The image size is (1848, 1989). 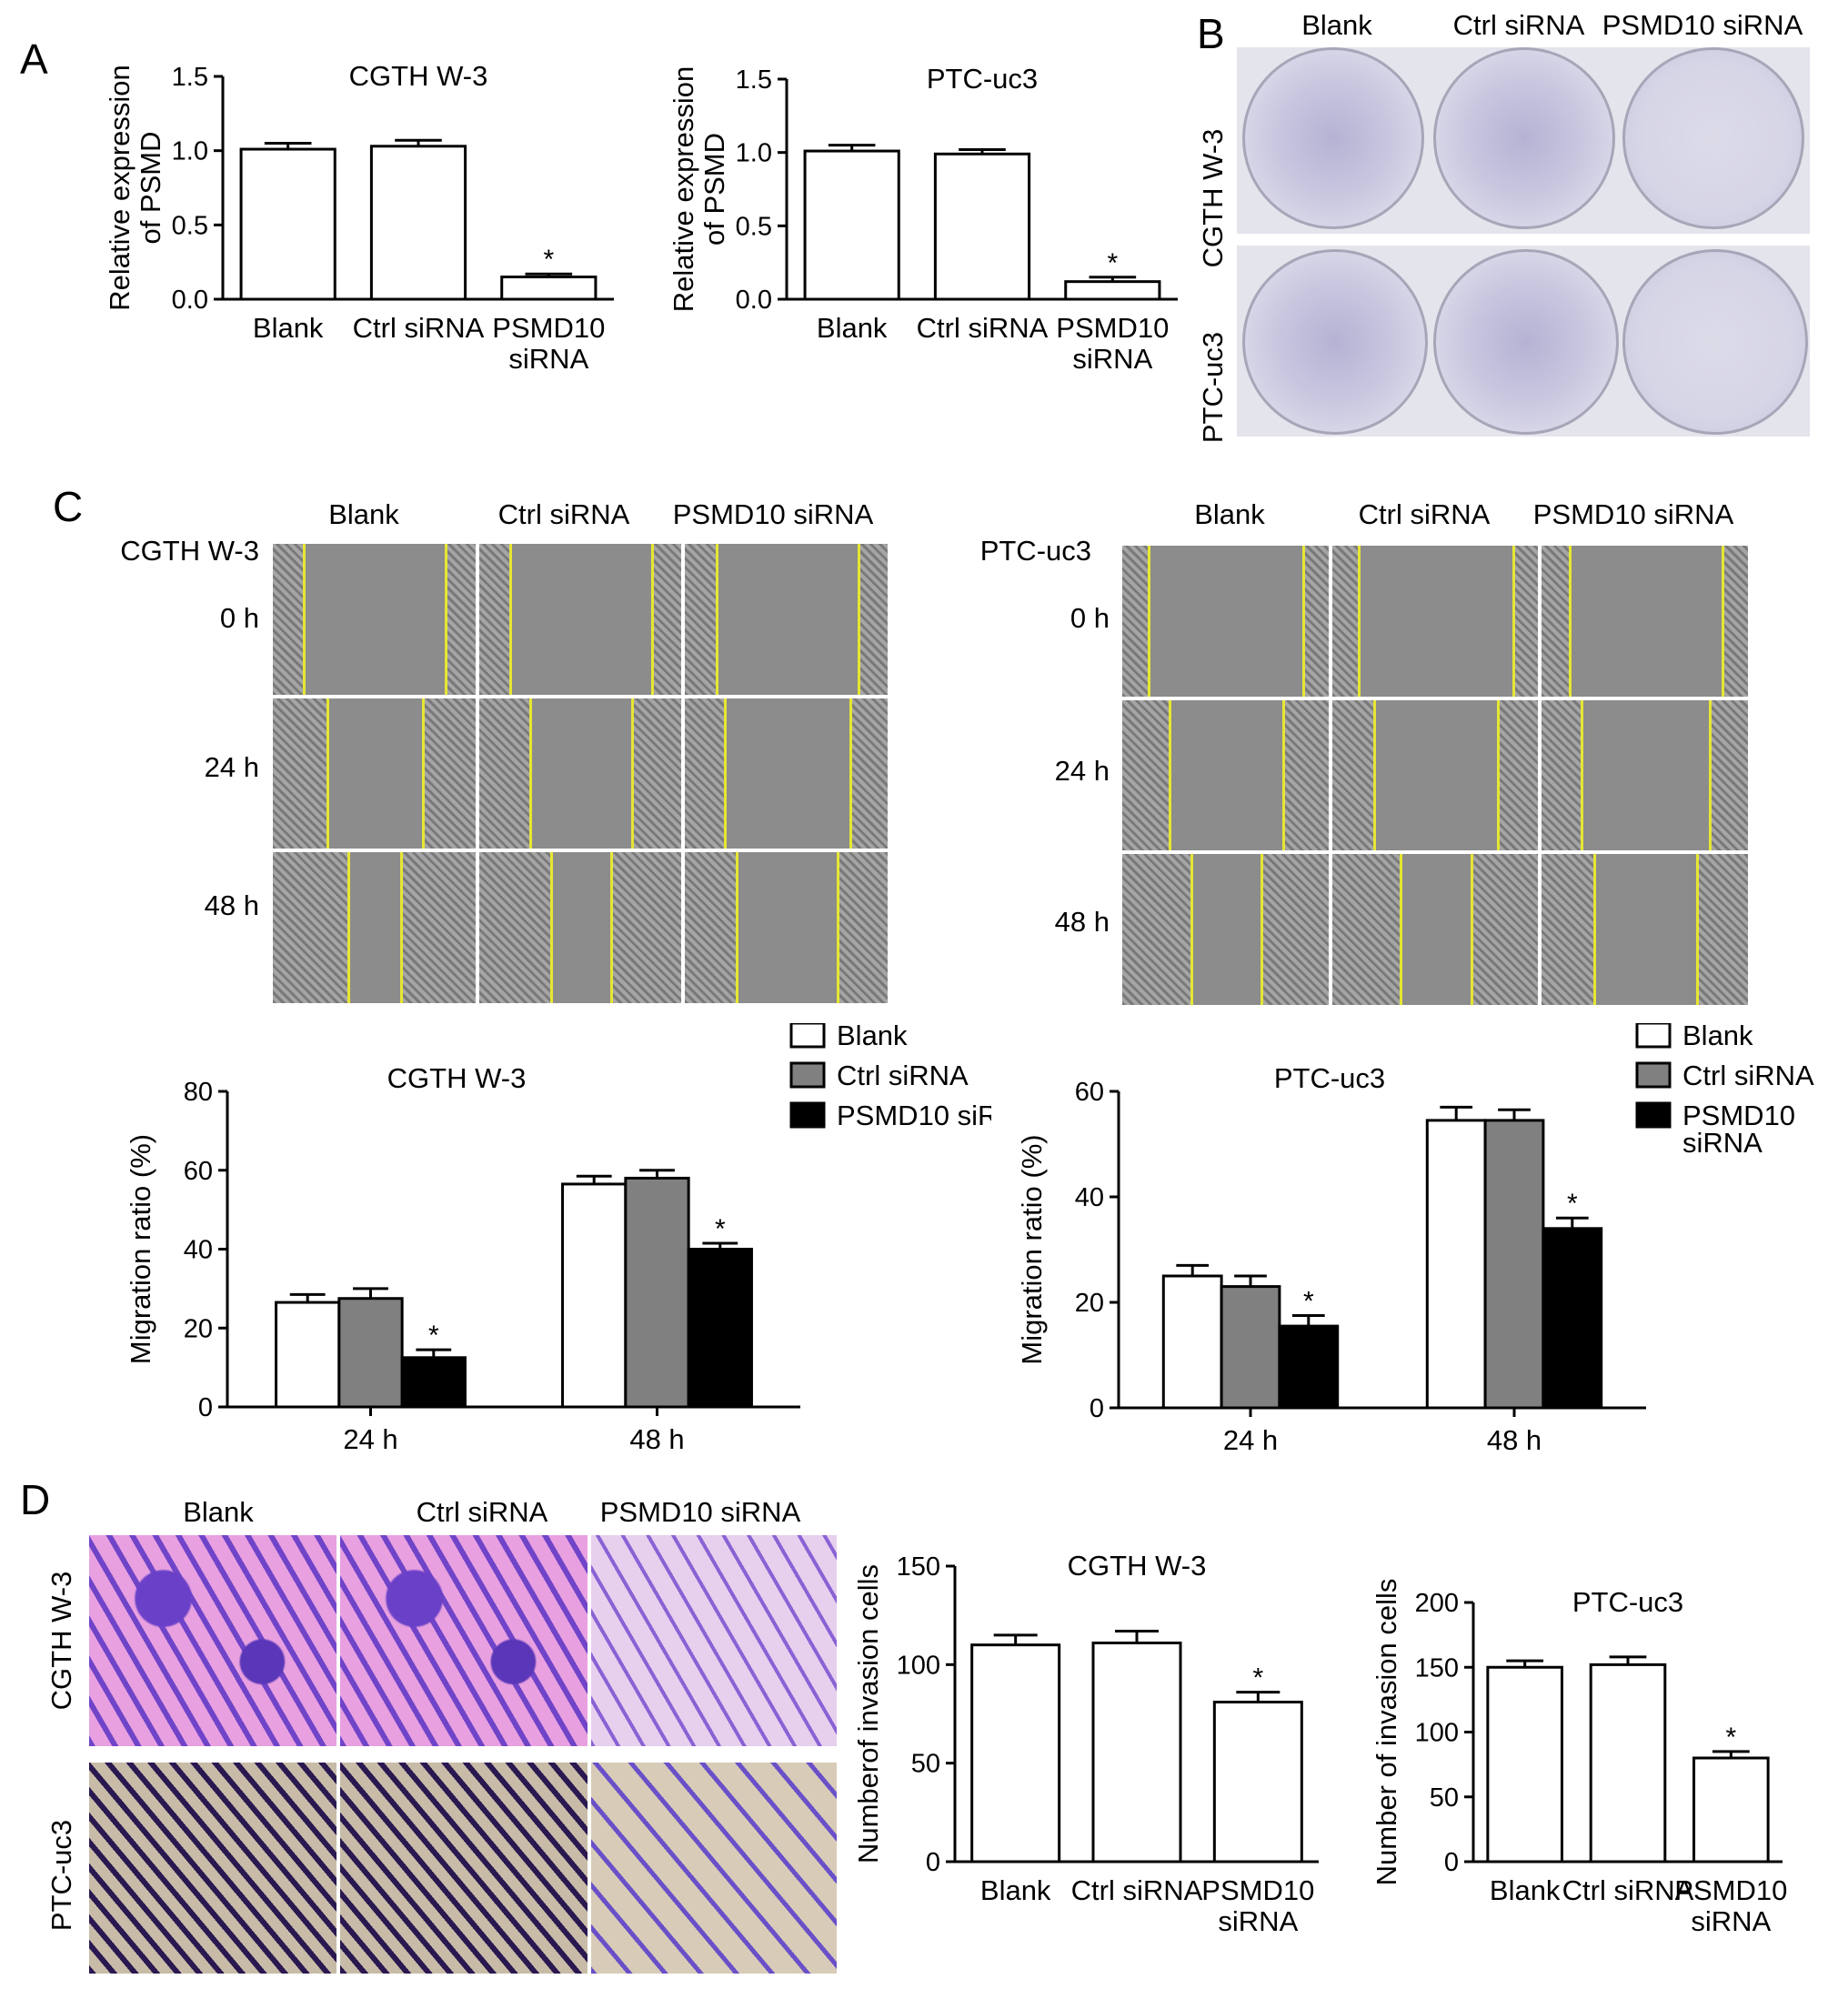 I want to click on panel-c-right-col-psmd10: PSMD10 siRNA, so click(x=1633, y=514).